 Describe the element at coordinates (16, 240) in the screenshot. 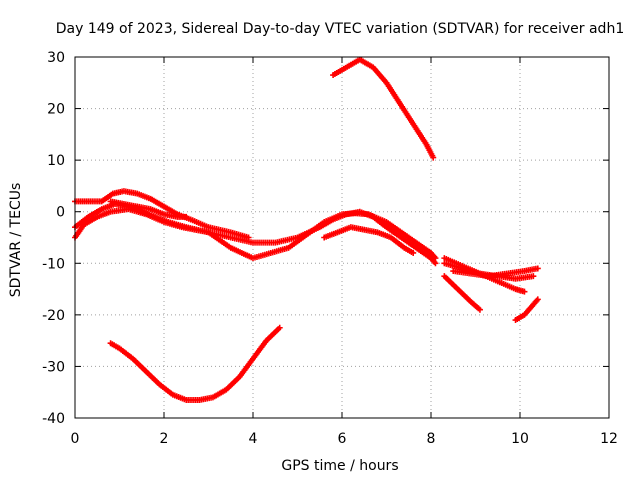

I see `y-axis-title: SDTVAR / TECUs` at that location.